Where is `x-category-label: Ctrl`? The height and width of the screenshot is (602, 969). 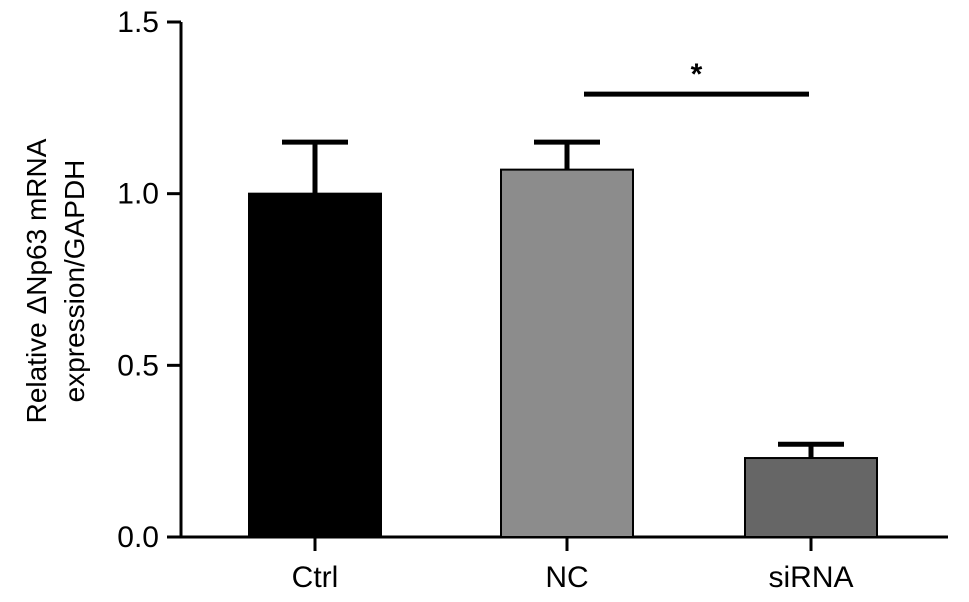 x-category-label: Ctrl is located at coordinates (315, 577).